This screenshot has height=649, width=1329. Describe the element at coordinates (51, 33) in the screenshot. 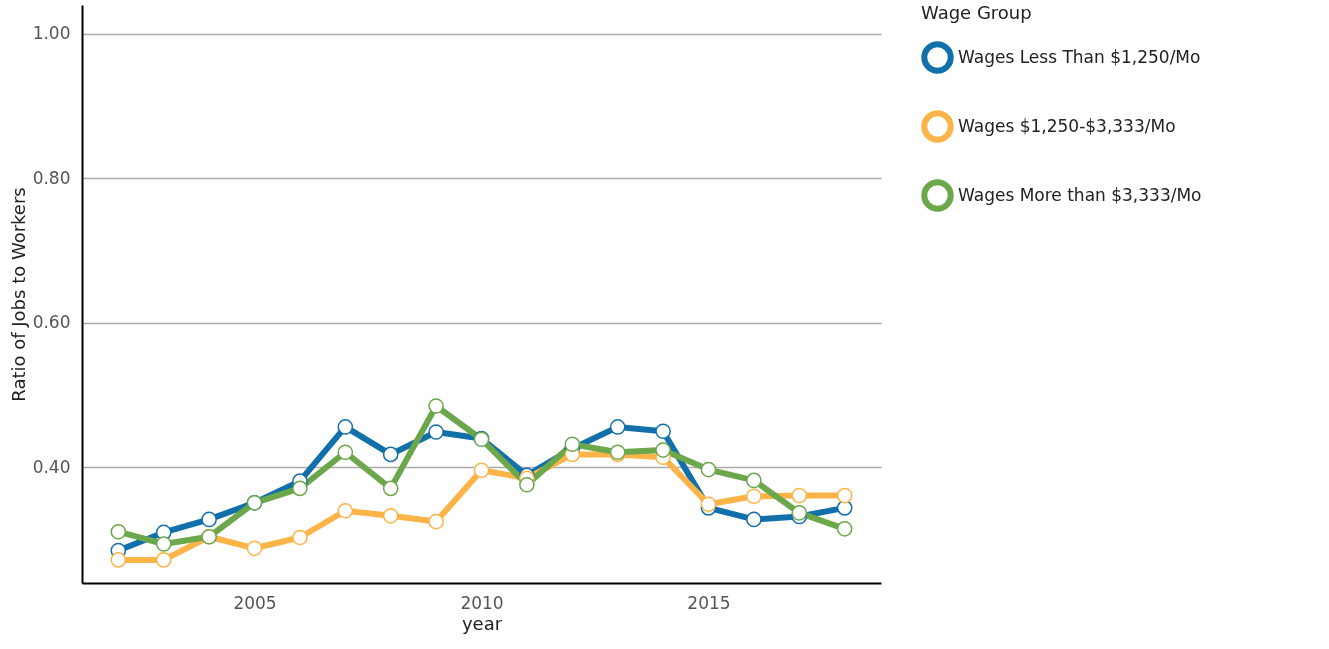

I see `y-tick-label: 1.00` at that location.